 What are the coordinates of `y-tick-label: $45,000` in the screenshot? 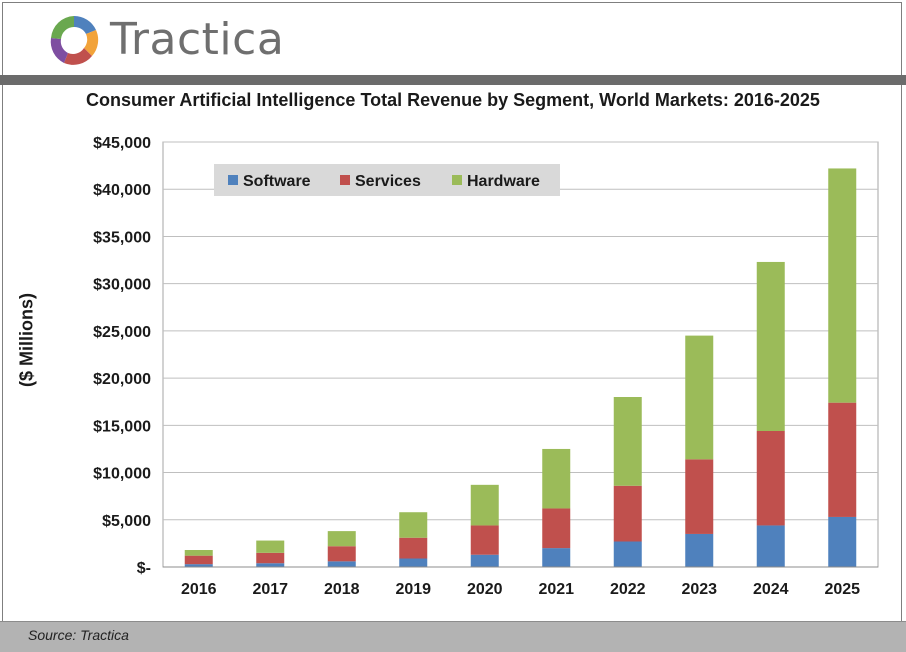 It's located at (122, 143).